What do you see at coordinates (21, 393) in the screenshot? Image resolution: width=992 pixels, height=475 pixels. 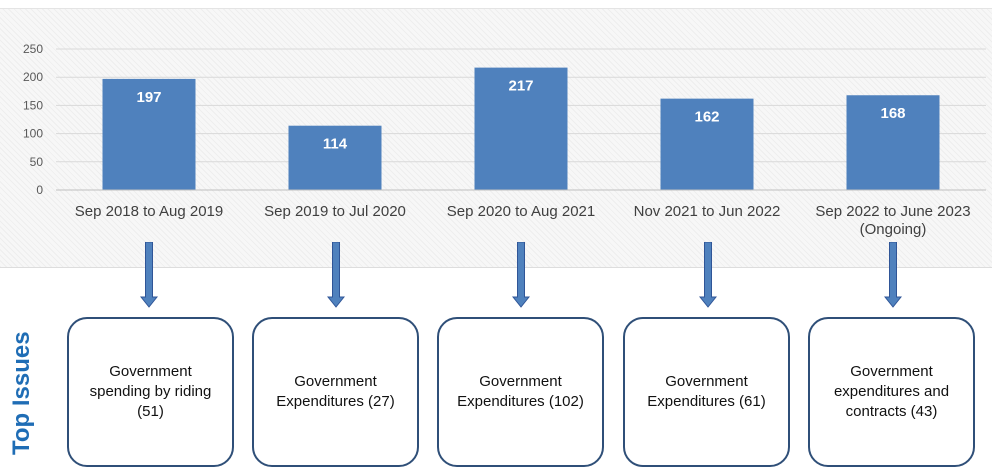 I see `top-issues-label: Top Issues` at bounding box center [21, 393].